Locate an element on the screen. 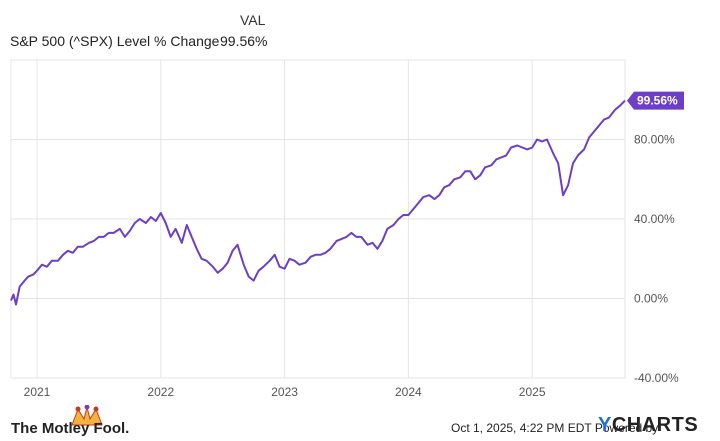 The width and height of the screenshot is (720, 441). y-tick-label: 80.00% is located at coordinates (654, 140).